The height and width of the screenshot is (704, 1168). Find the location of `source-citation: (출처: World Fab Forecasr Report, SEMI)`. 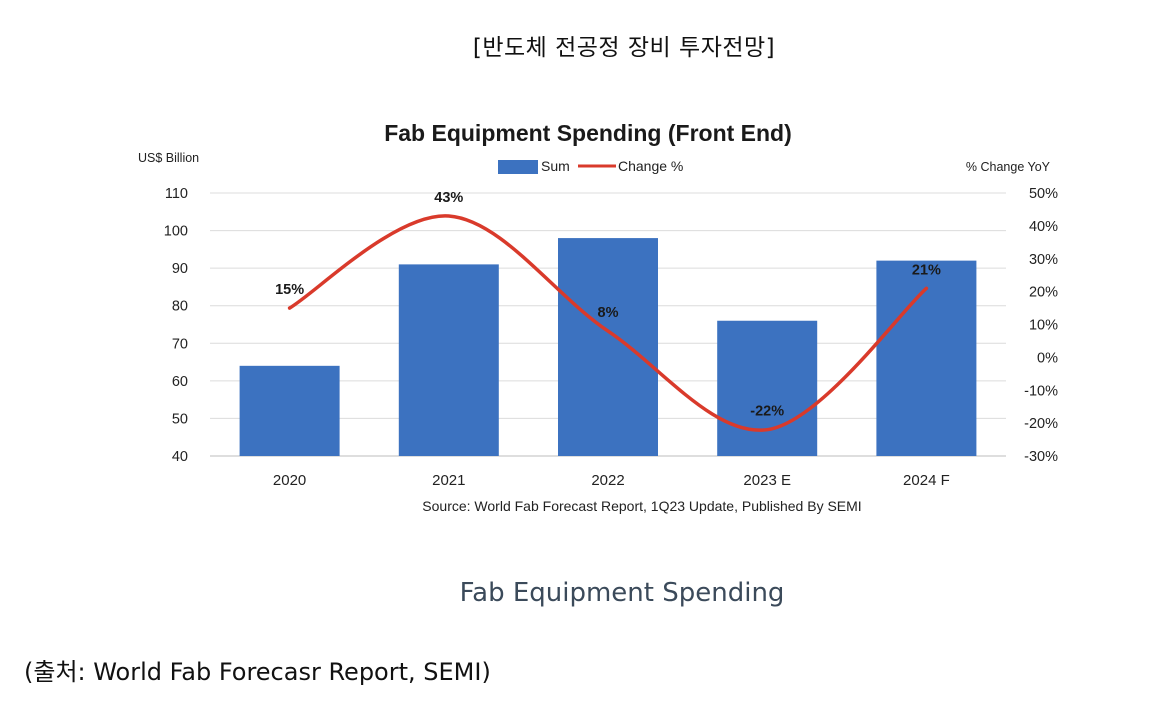

source-citation: (출처: World Fab Forecasr Report, SEMI) is located at coordinates (257, 672).